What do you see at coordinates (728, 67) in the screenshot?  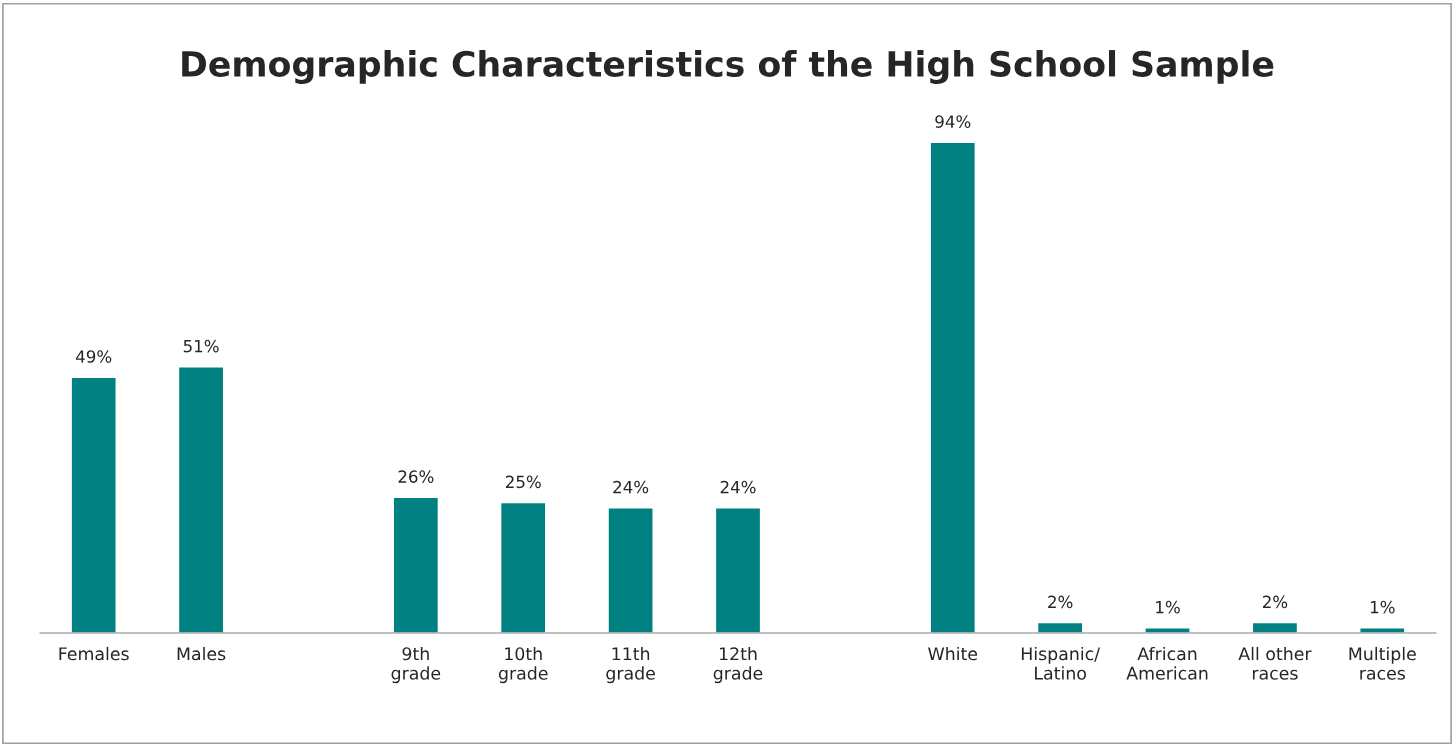 I see `chart-title: Demographic Characteristics of the High School Sample` at bounding box center [728, 67].